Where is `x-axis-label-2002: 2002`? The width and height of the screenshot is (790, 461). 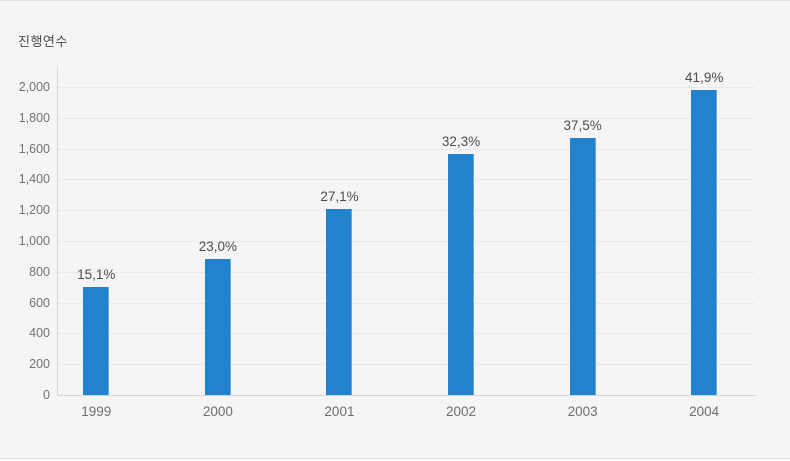
x-axis-label-2002: 2002 is located at coordinates (461, 411).